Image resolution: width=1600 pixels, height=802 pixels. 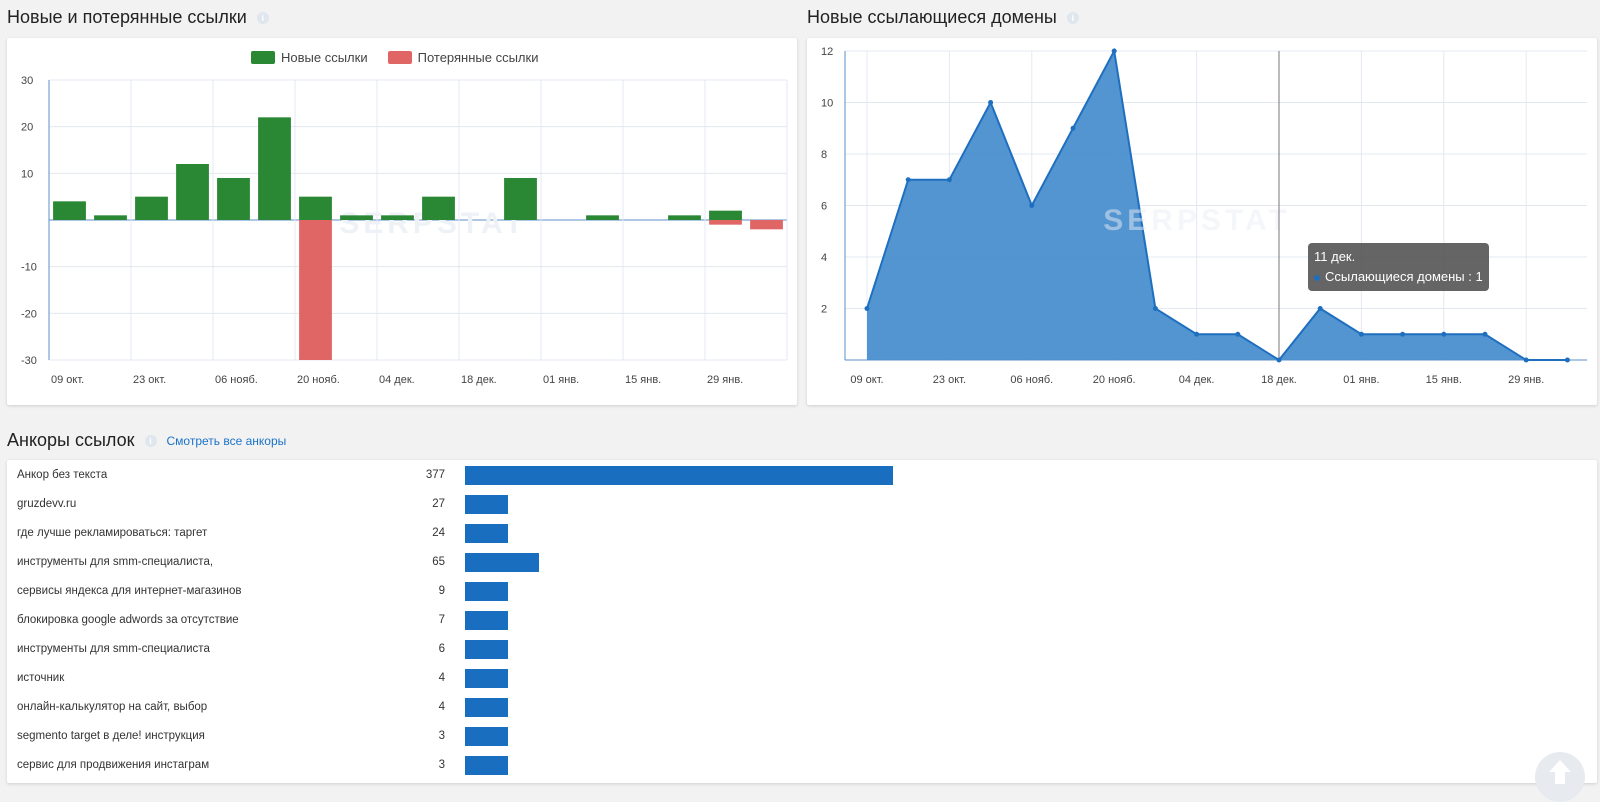 What do you see at coordinates (226, 440) in the screenshot?
I see `view-all-anchors-link: Смотреть все анкоры` at bounding box center [226, 440].